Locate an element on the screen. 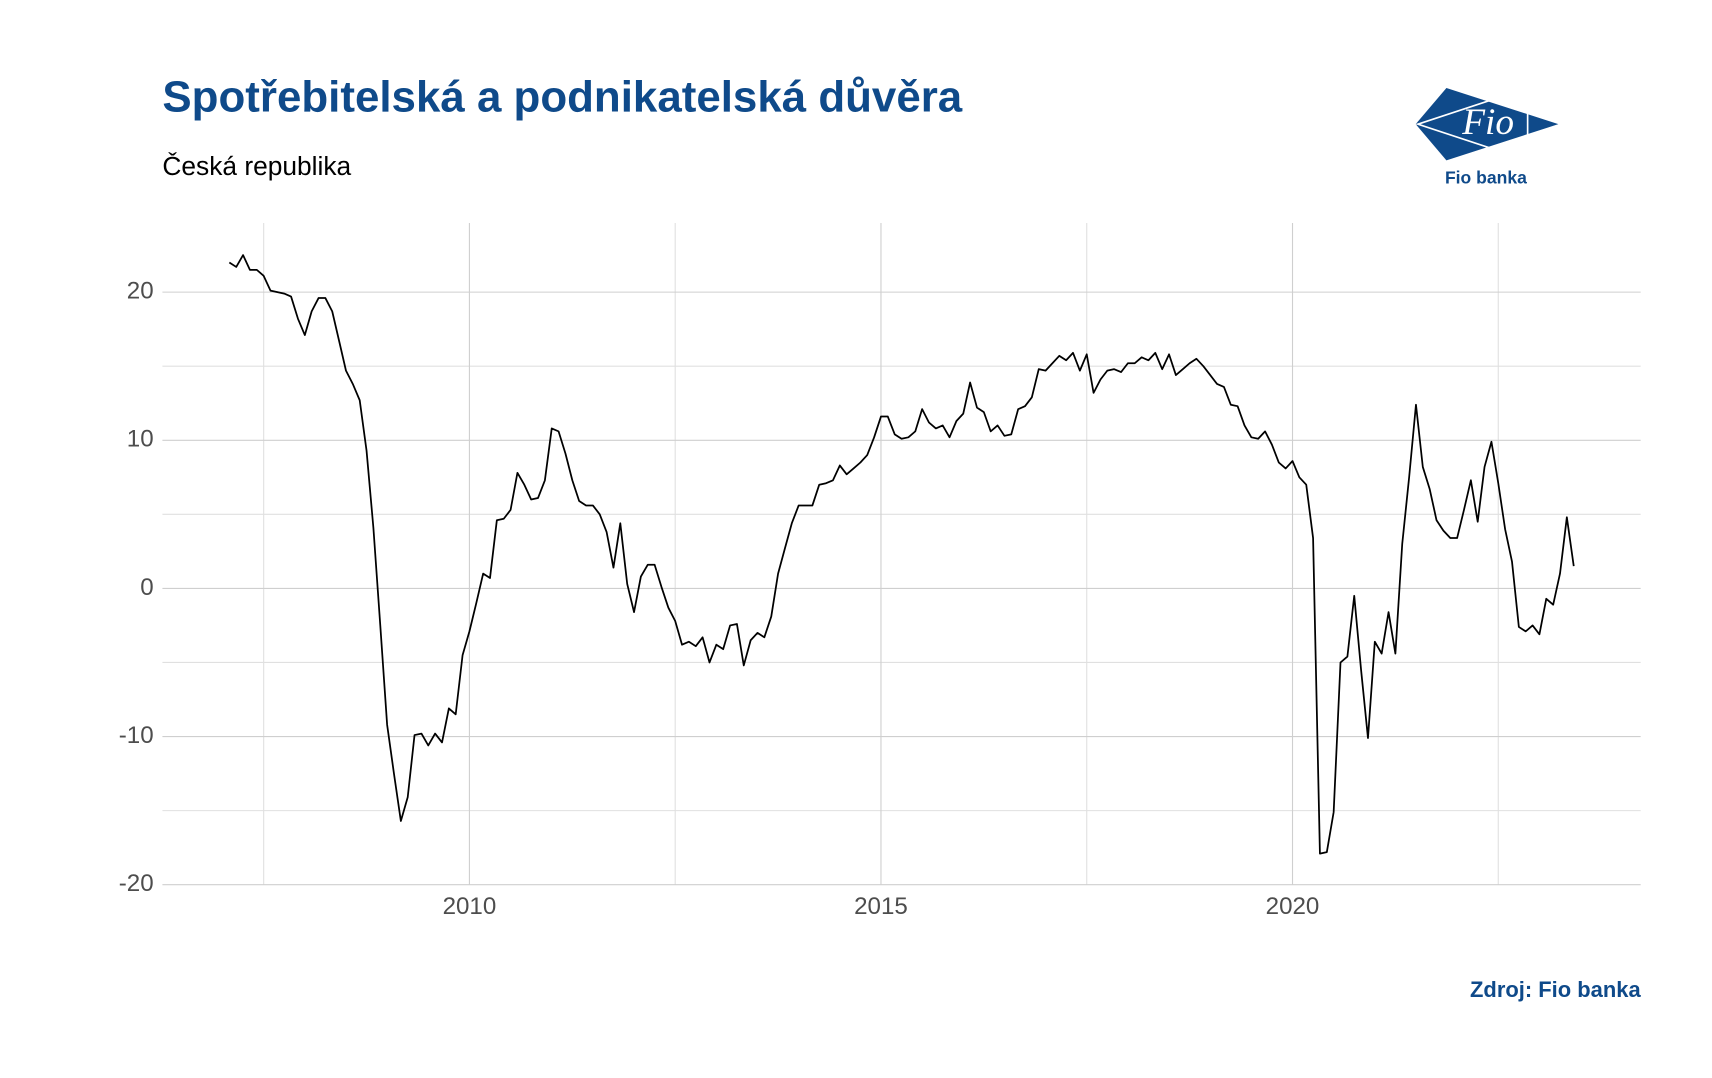 This screenshot has width=1712, height=1078. y-tick-label: -20 is located at coordinates (136, 883).